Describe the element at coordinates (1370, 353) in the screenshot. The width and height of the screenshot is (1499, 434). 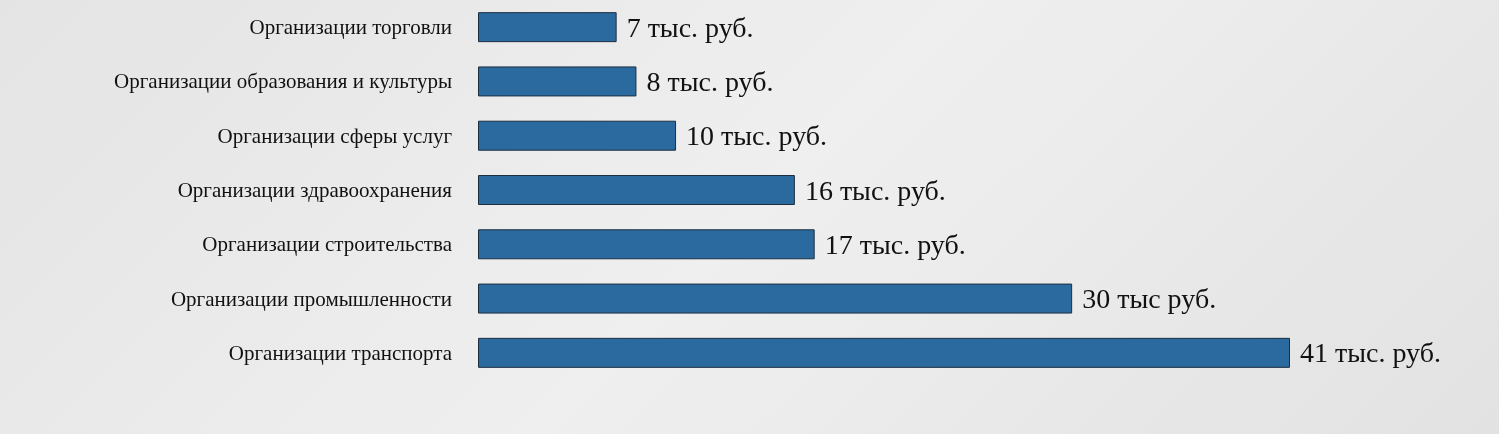
I see `data-label: 41 тыс. руб.` at that location.